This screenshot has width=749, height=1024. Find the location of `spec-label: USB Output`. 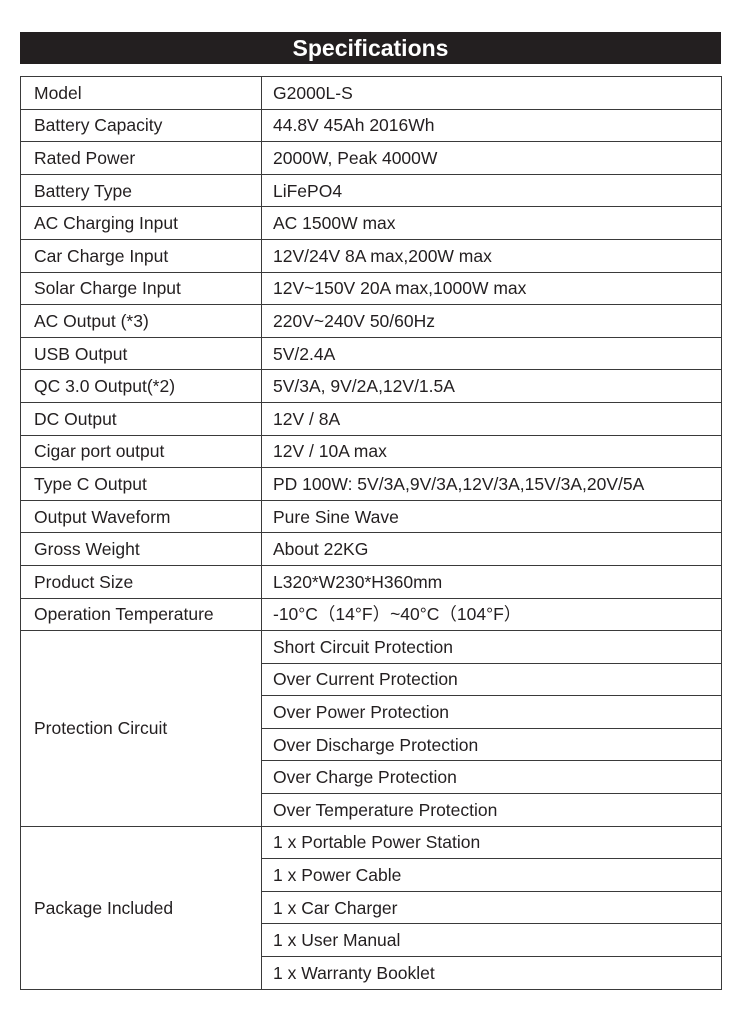

spec-label: USB Output is located at coordinates (141, 353).